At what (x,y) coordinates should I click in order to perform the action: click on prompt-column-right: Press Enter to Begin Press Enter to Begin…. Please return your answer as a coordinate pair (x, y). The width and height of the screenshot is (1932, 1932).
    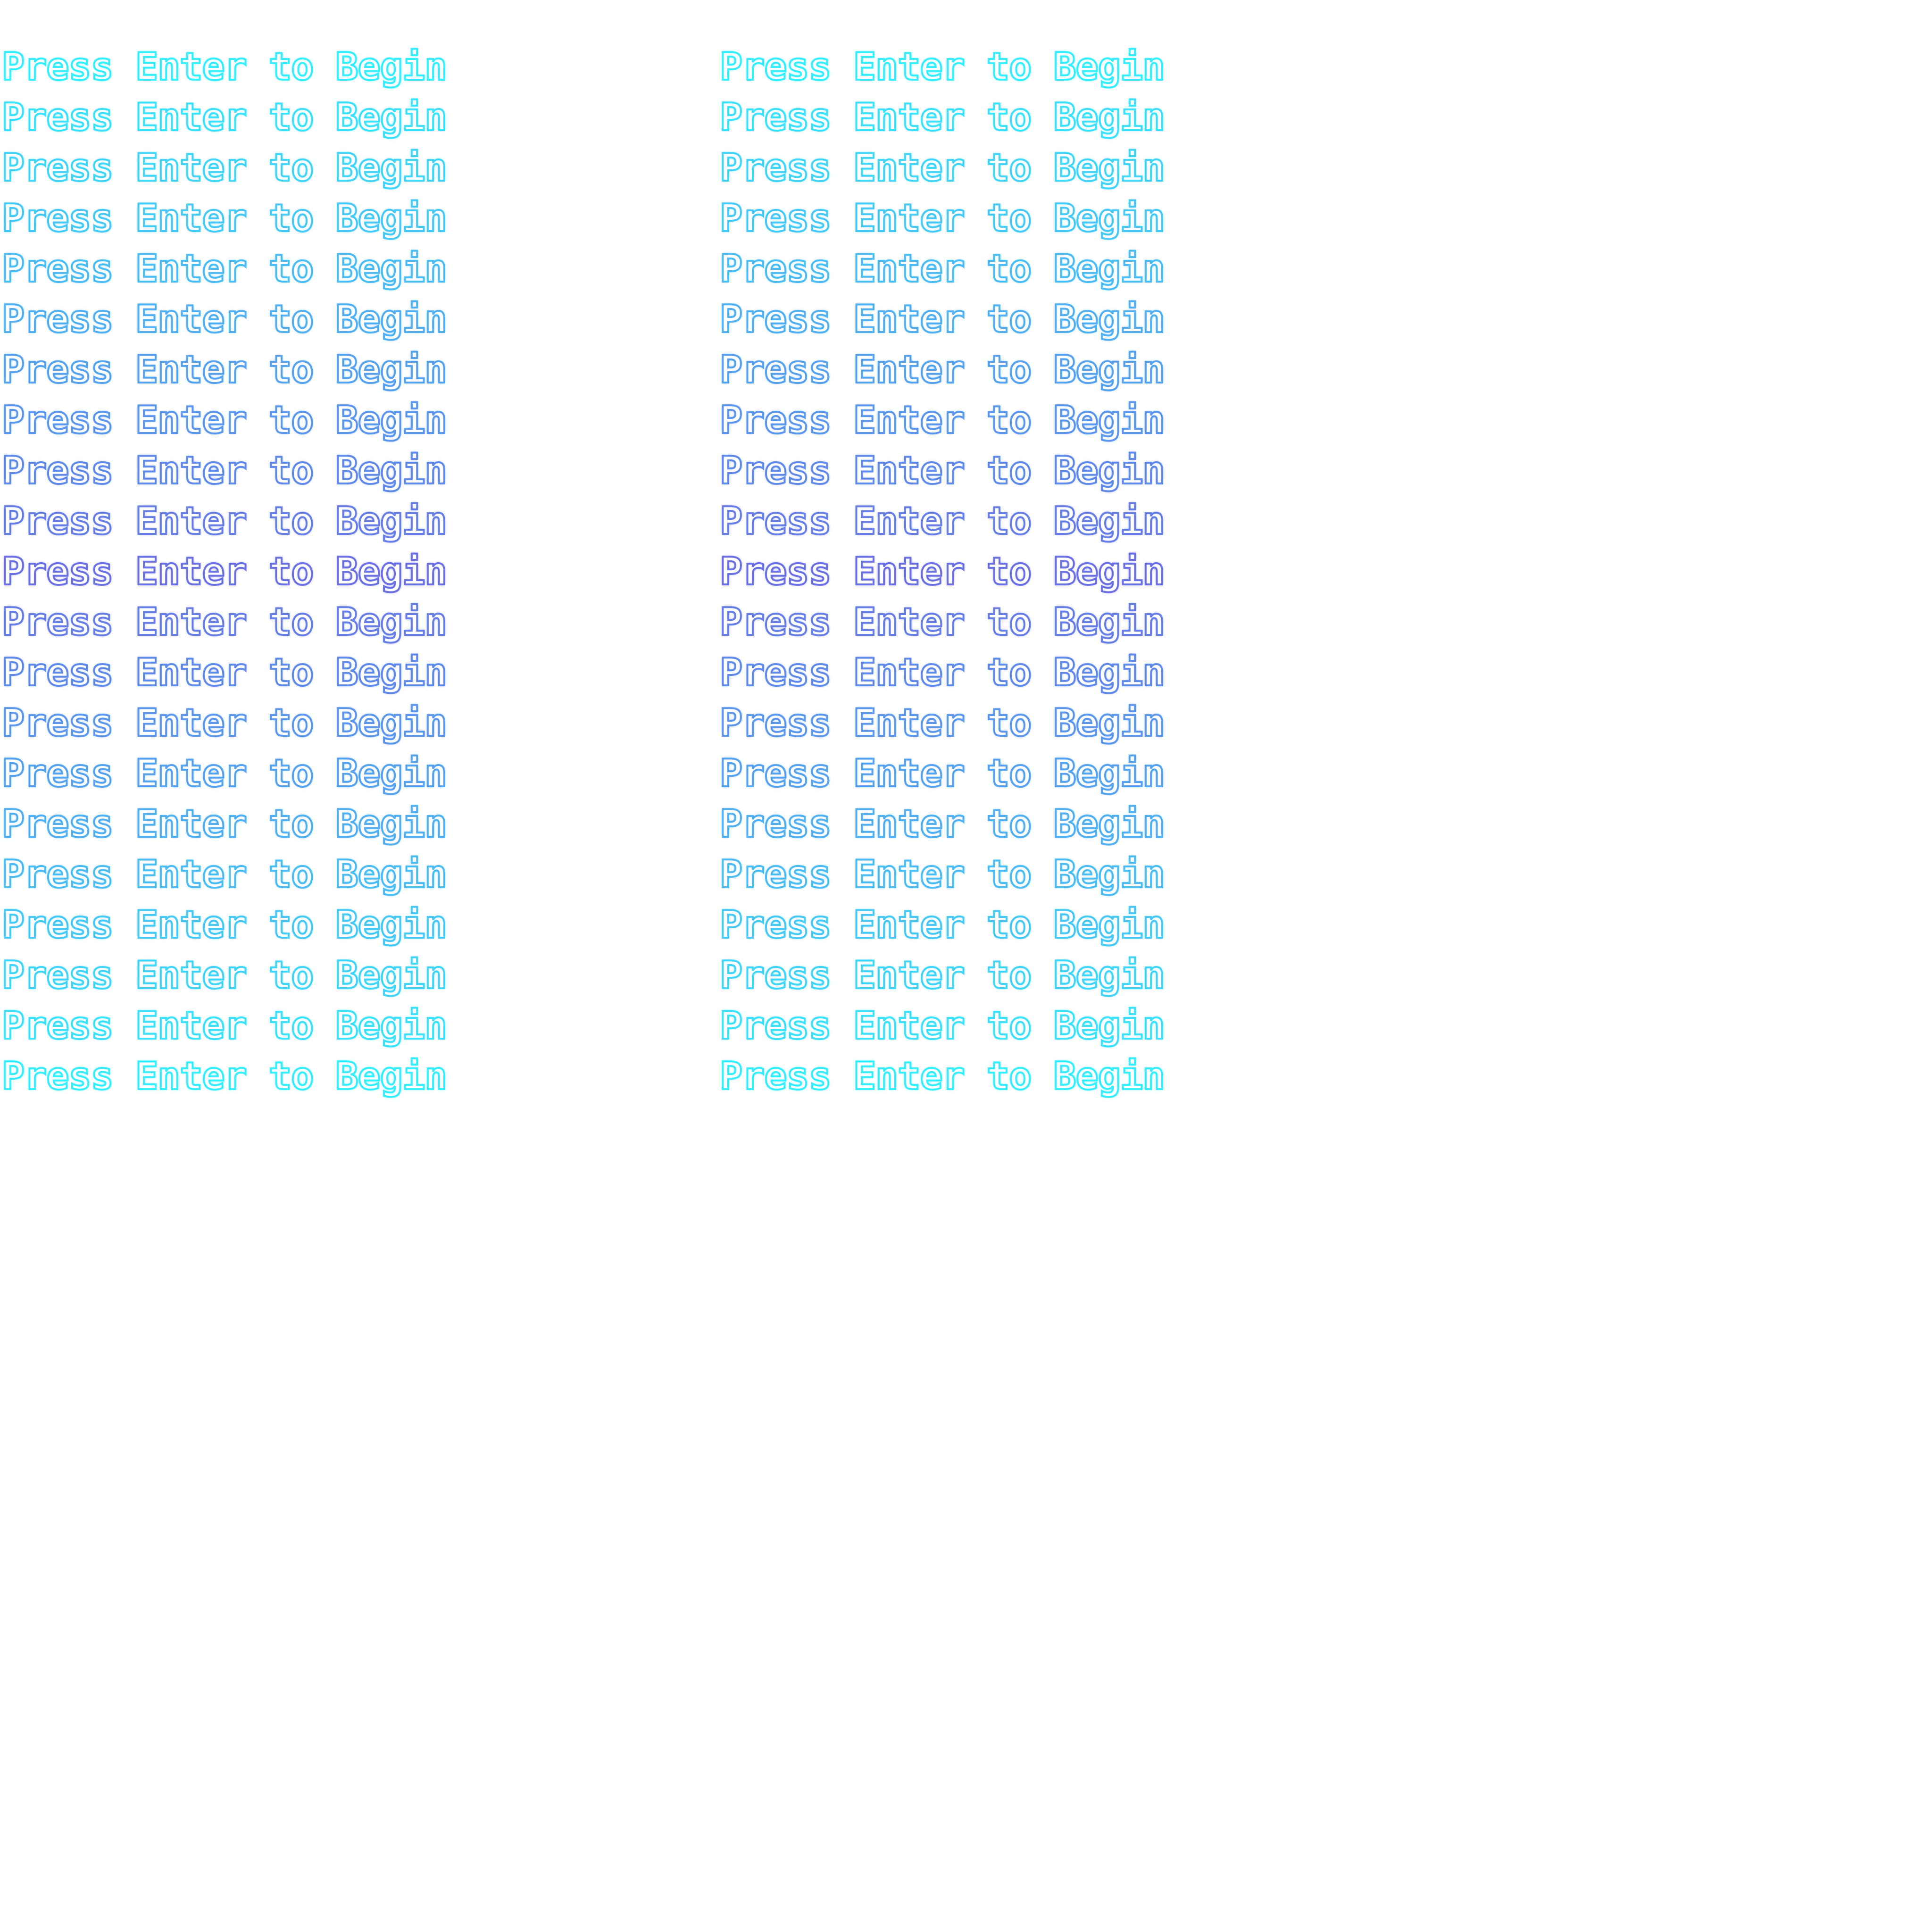
    Looking at the image, I should click on (942, 572).